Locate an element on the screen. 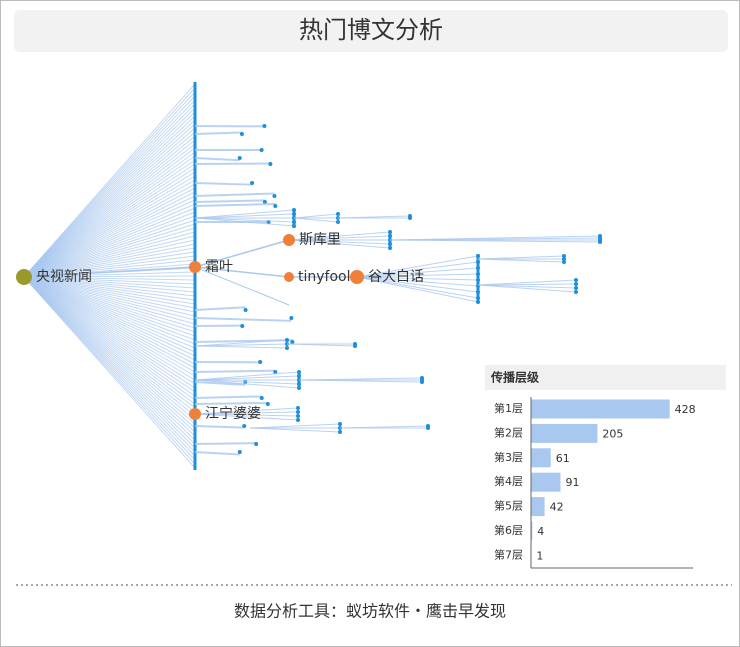 The image size is (740, 647). value-label: 61 is located at coordinates (563, 458).